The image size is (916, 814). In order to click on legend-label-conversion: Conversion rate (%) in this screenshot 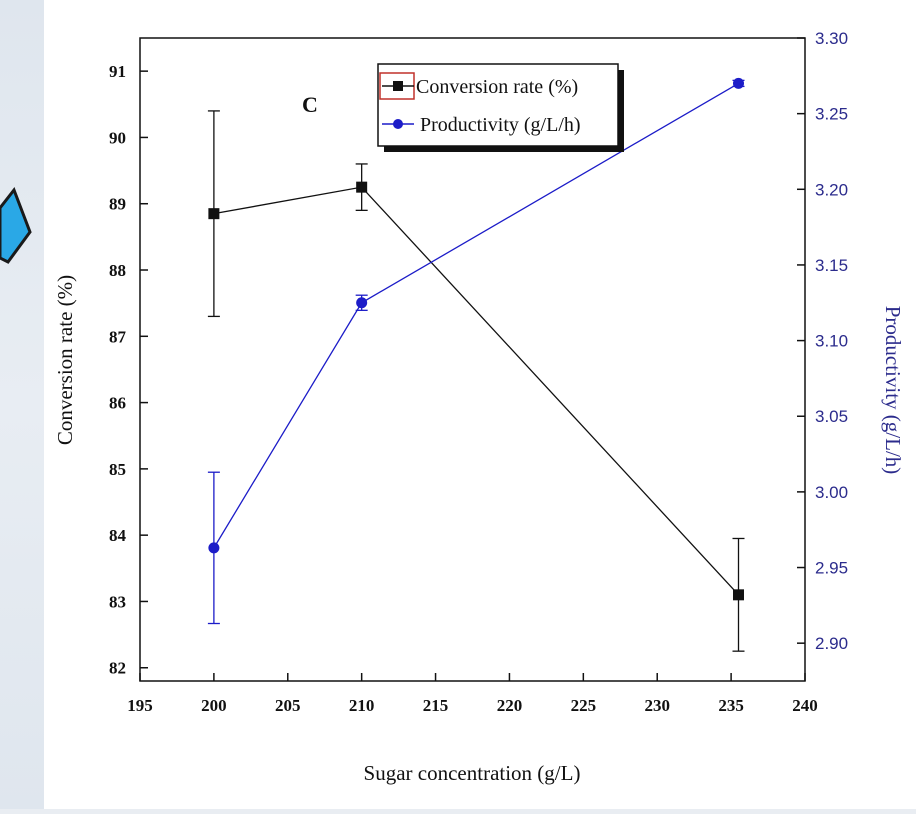, I will do `click(497, 87)`.